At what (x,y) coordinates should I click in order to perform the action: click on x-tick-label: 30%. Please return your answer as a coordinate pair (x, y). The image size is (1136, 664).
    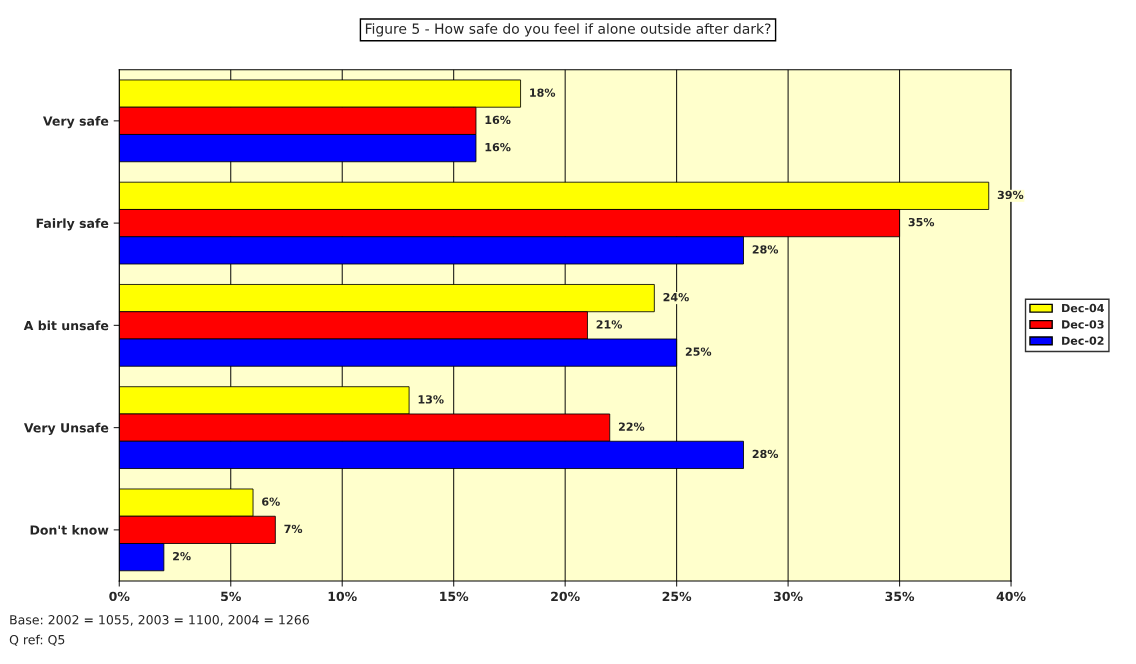
    Looking at the image, I should click on (788, 596).